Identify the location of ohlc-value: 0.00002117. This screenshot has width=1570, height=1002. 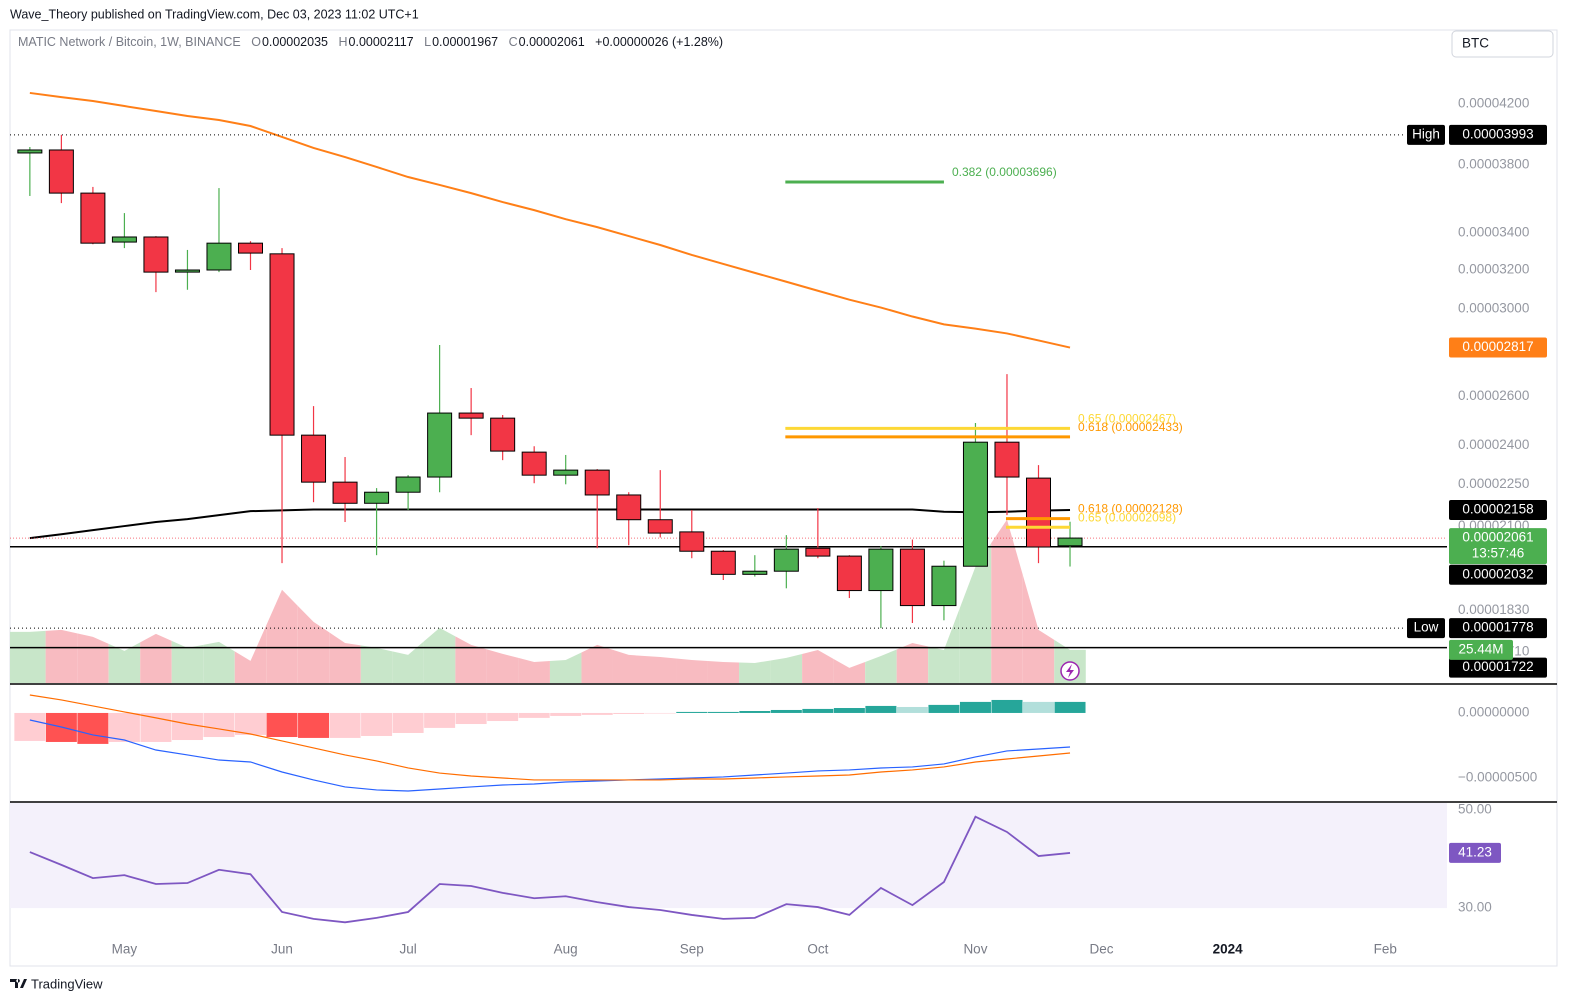
(381, 42).